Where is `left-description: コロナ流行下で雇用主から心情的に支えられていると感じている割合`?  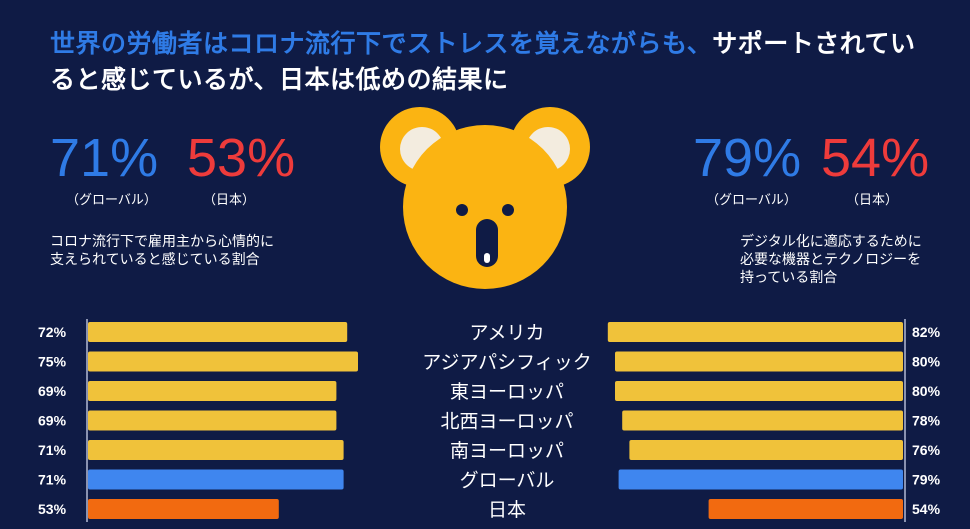
left-description: コロナ流行下で雇用主から心情的に支えられていると感じている割合 is located at coordinates (162, 251).